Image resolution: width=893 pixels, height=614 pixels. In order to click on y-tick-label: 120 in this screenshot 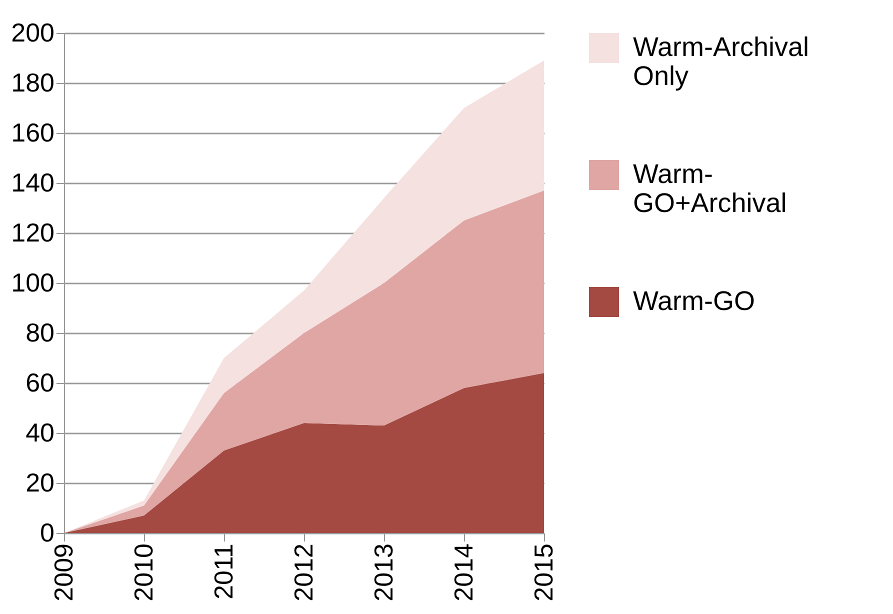, I will do `click(32, 233)`.